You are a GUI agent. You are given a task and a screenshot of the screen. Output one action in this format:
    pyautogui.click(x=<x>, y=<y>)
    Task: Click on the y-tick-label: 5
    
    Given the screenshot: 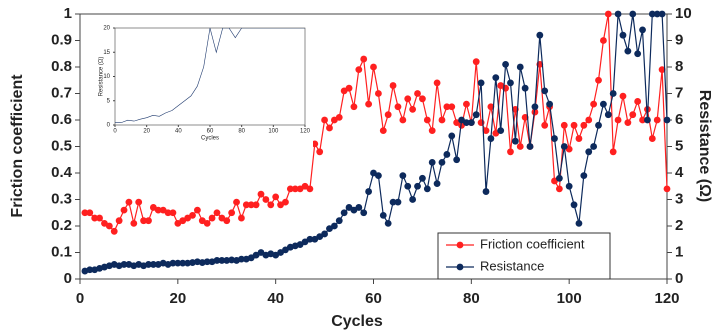 What is the action you would take?
    pyautogui.click(x=109, y=101)
    